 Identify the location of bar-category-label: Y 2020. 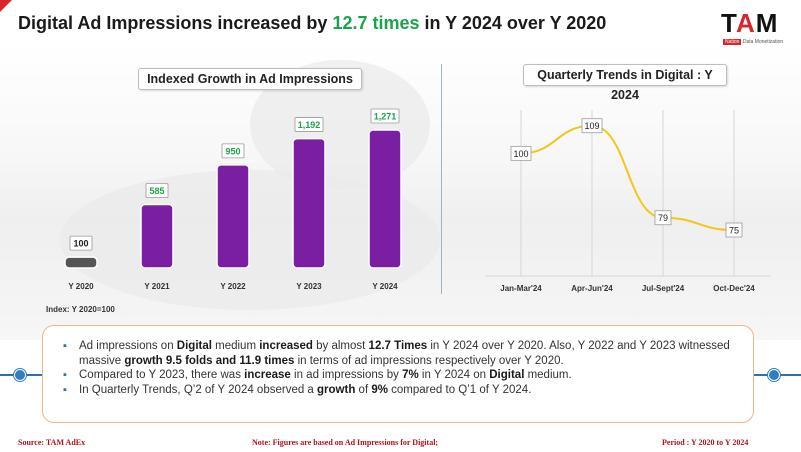
(81, 286).